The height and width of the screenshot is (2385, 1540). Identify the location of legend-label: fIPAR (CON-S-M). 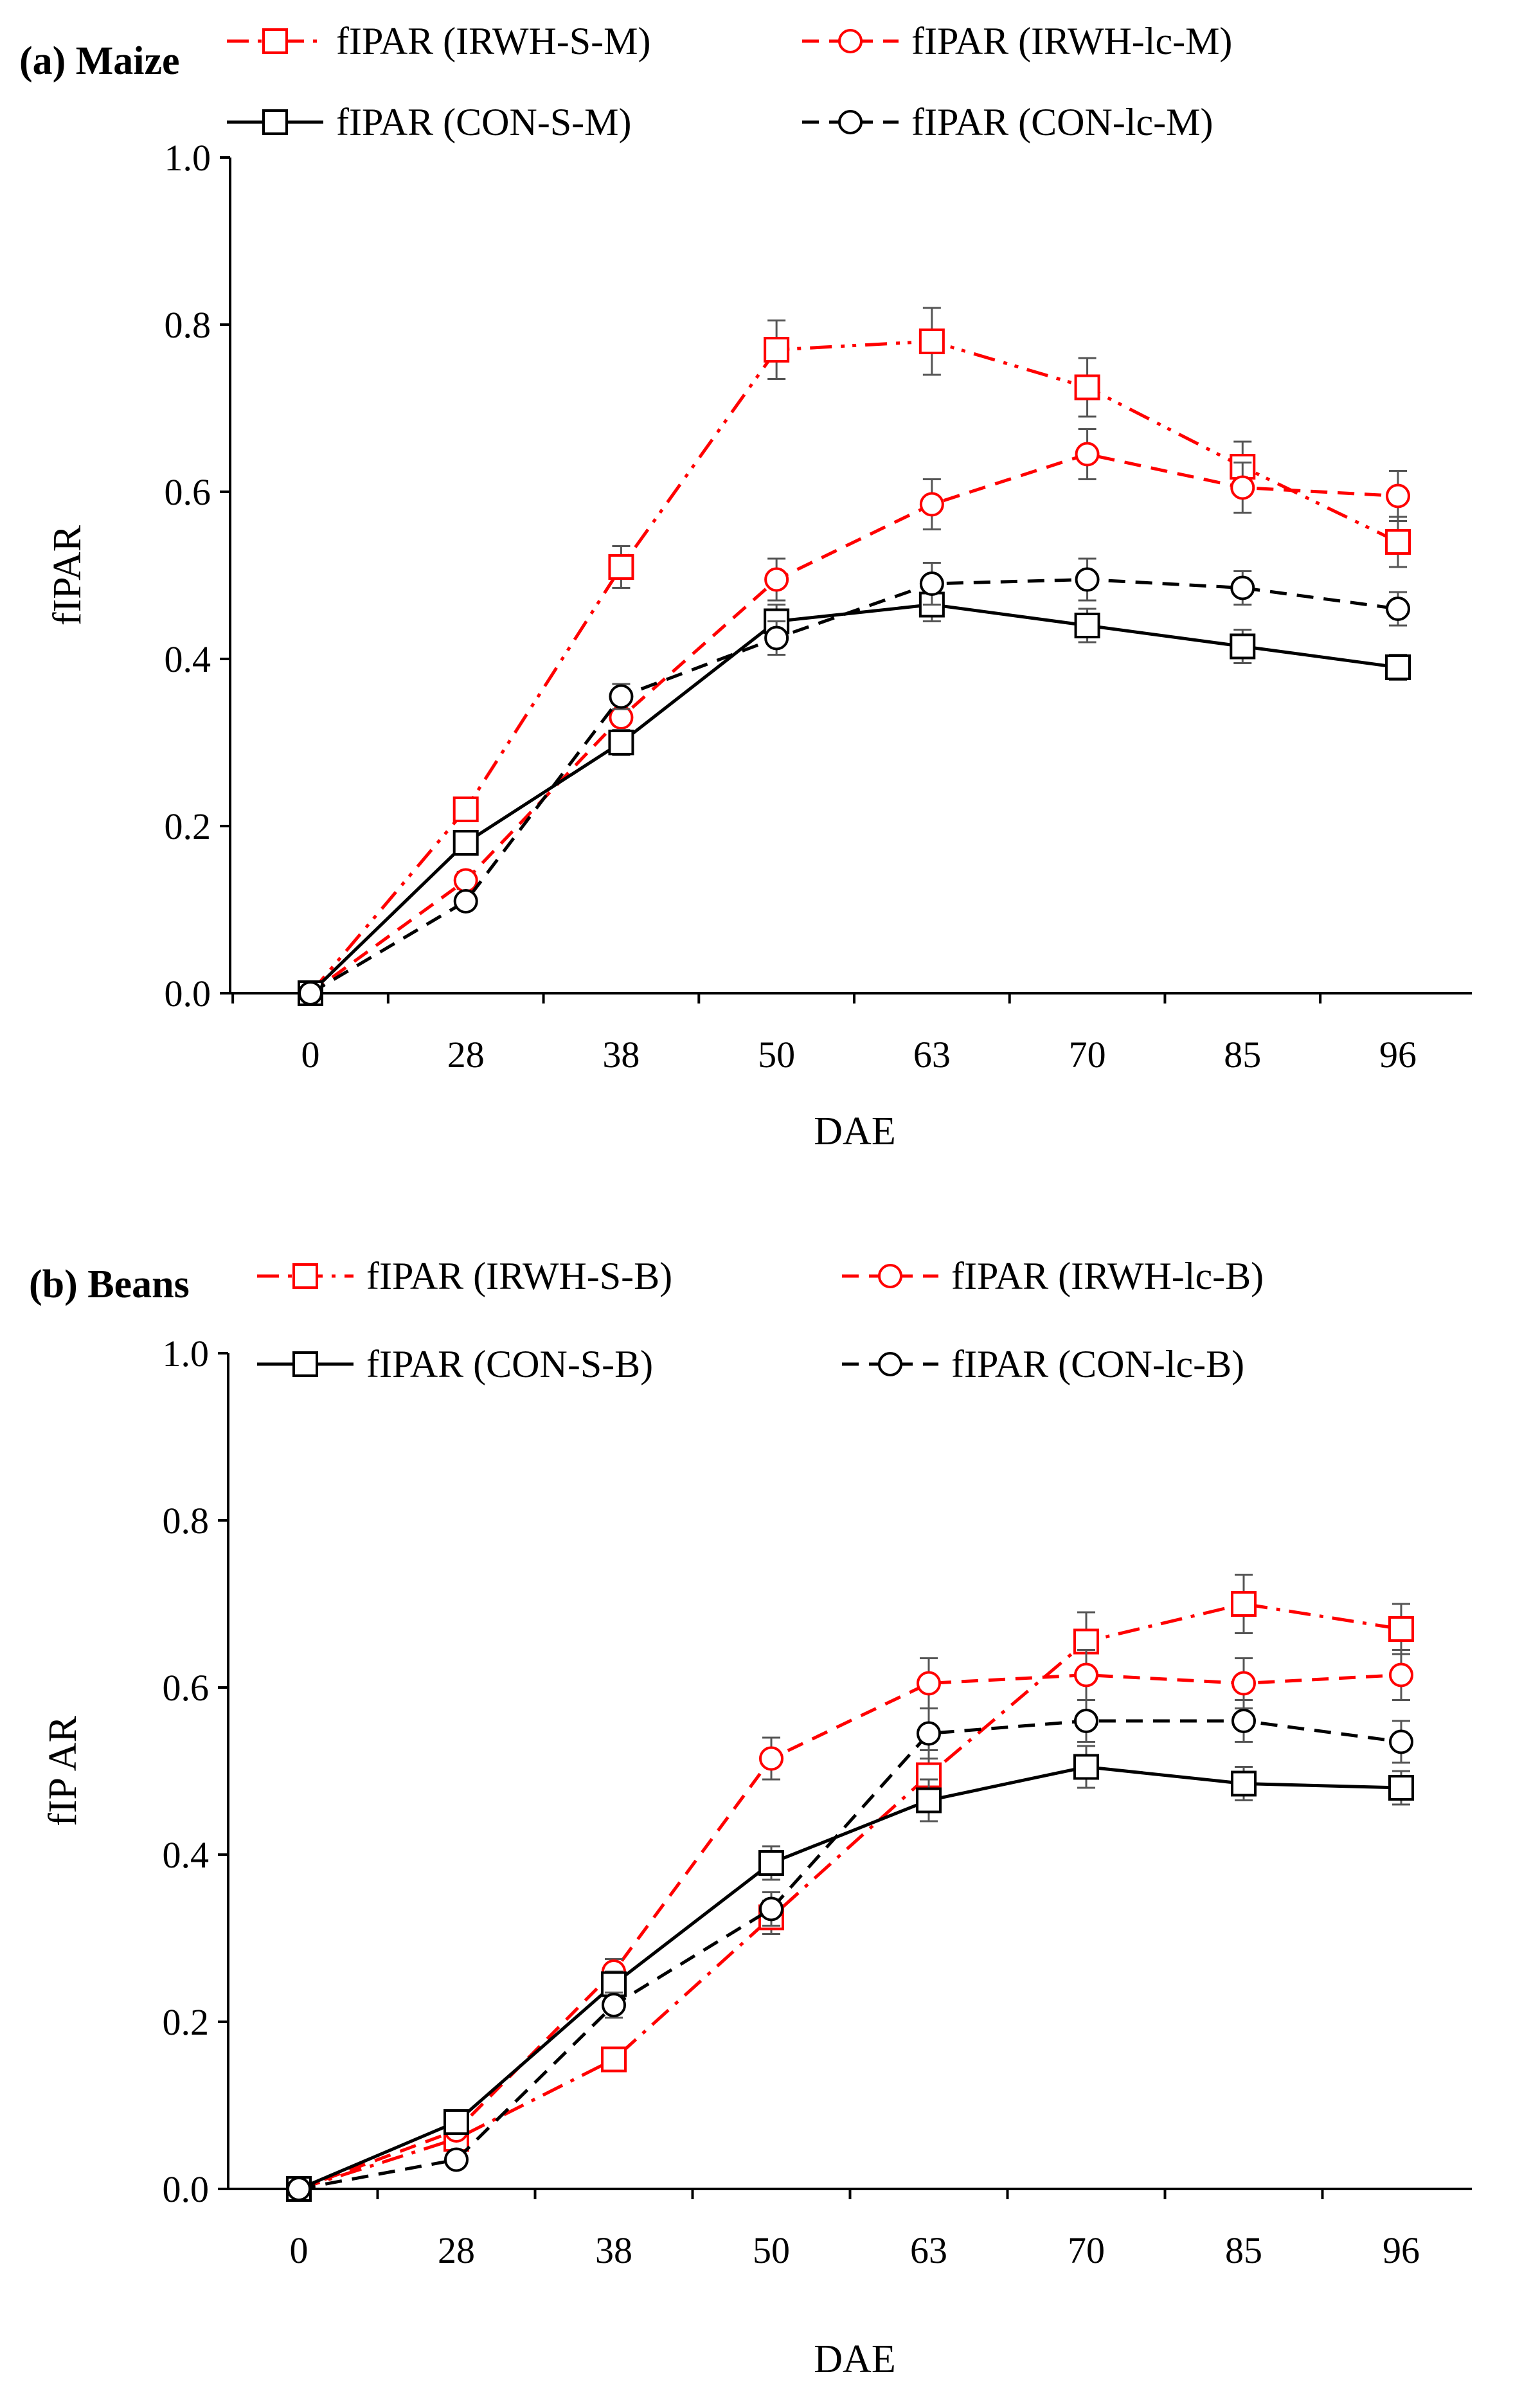
(484, 122).